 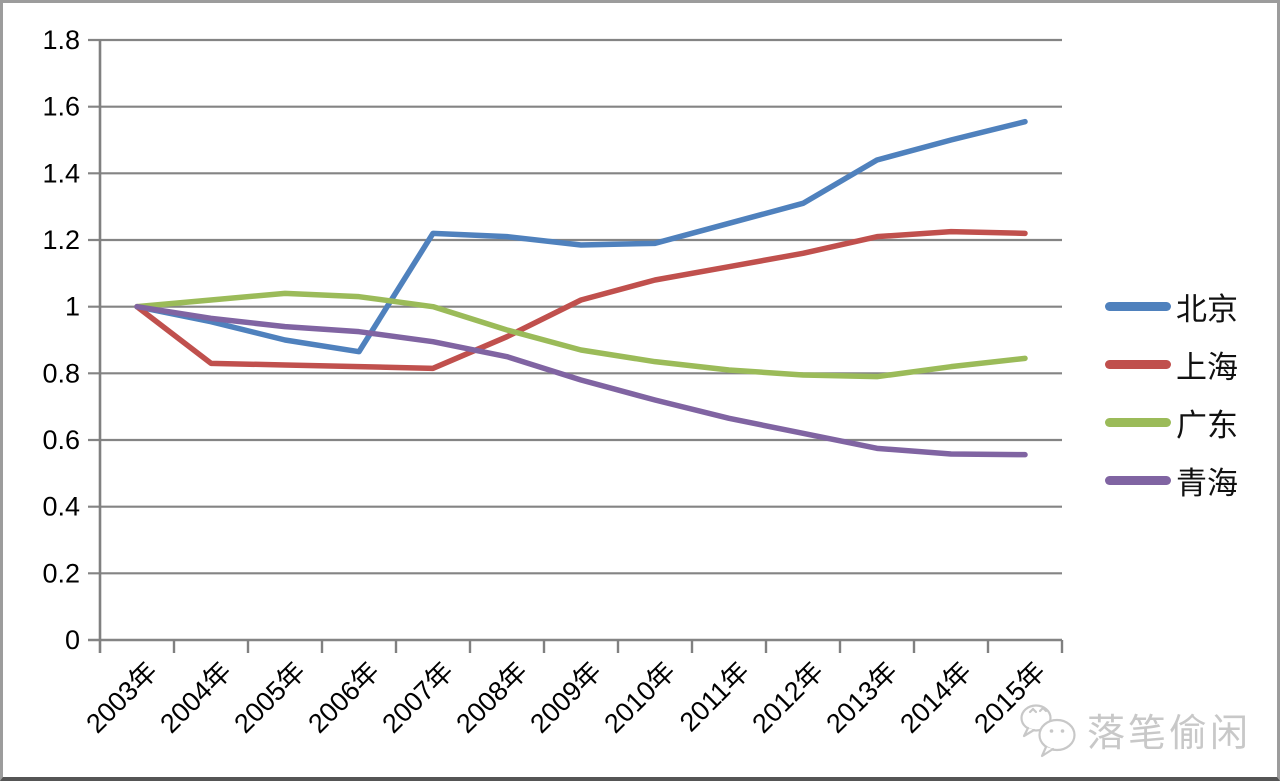 What do you see at coordinates (343, 697) in the screenshot?
I see `x-tick-label: 2006年` at bounding box center [343, 697].